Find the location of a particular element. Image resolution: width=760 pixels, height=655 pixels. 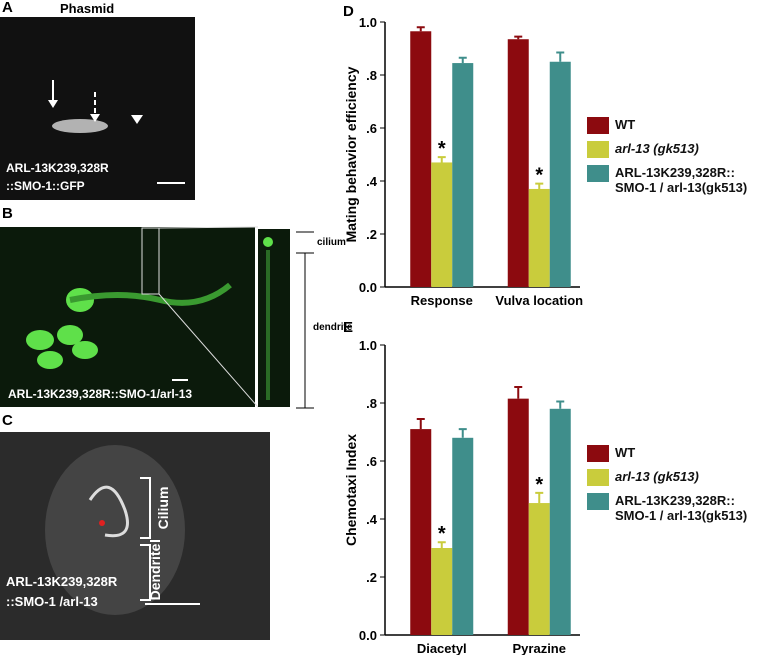

dendrite is located at coordinates (150, 294).